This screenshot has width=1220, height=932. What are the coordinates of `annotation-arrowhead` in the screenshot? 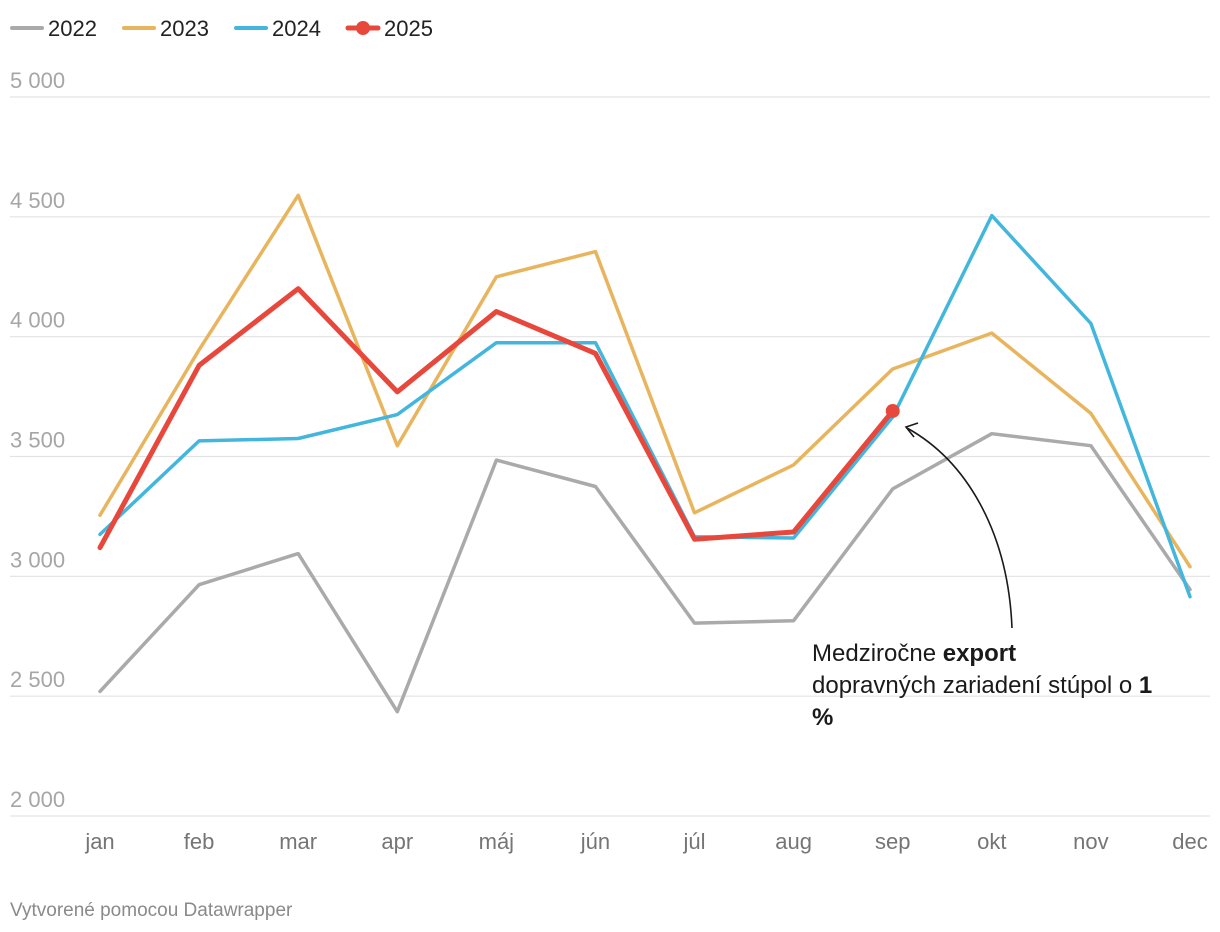 It's located at (911, 430).